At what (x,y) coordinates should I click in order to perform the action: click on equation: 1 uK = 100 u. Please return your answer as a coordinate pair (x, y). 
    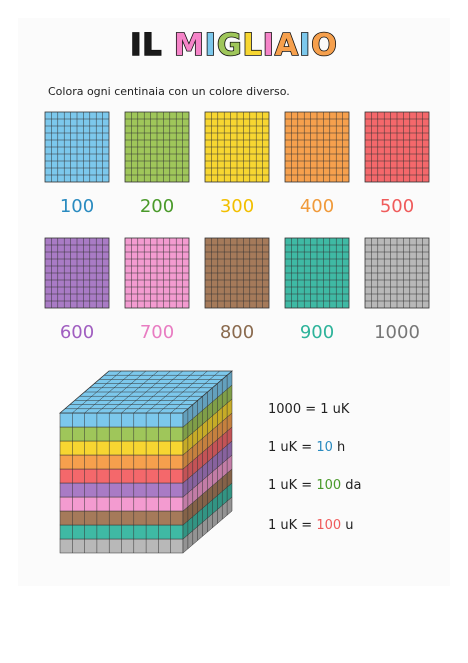
    Looking at the image, I should click on (311, 525).